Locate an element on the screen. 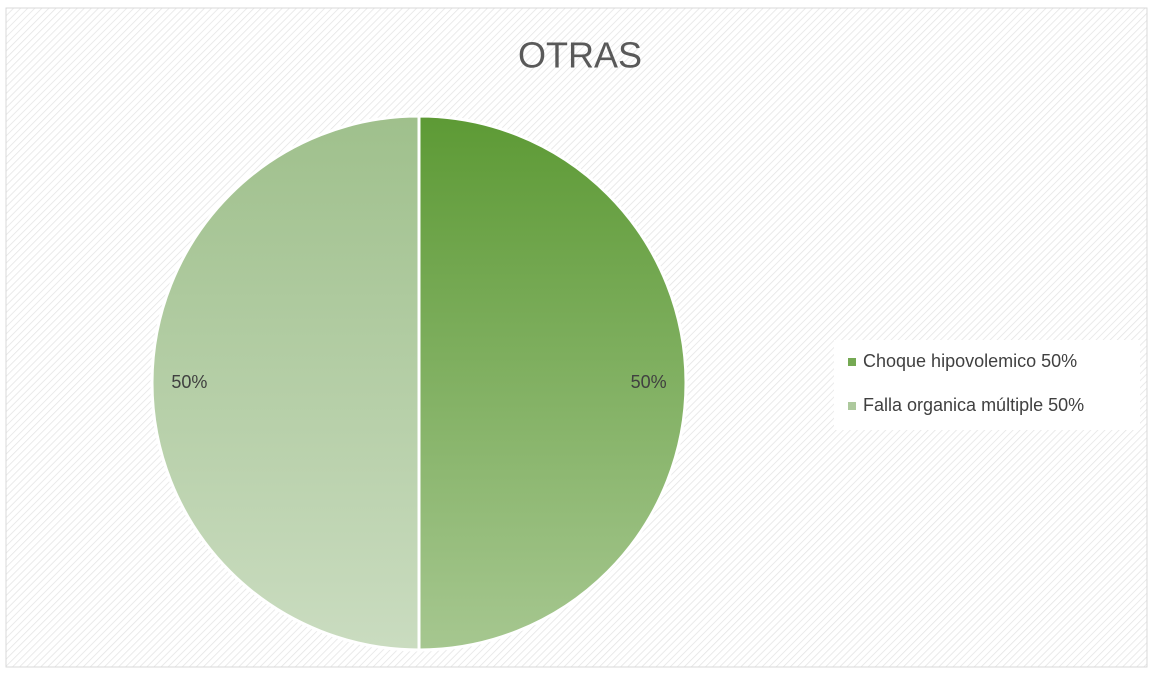  legend-background is located at coordinates (987, 385).